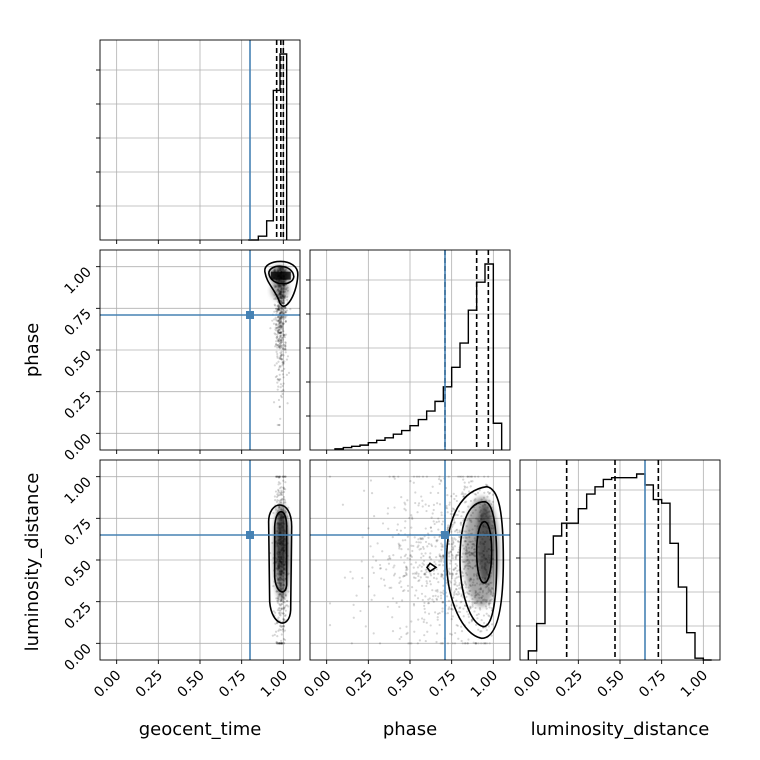 This screenshot has width=760, height=760. Describe the element at coordinates (527, 684) in the screenshot. I see `x-tick-label: 0.00` at that location.